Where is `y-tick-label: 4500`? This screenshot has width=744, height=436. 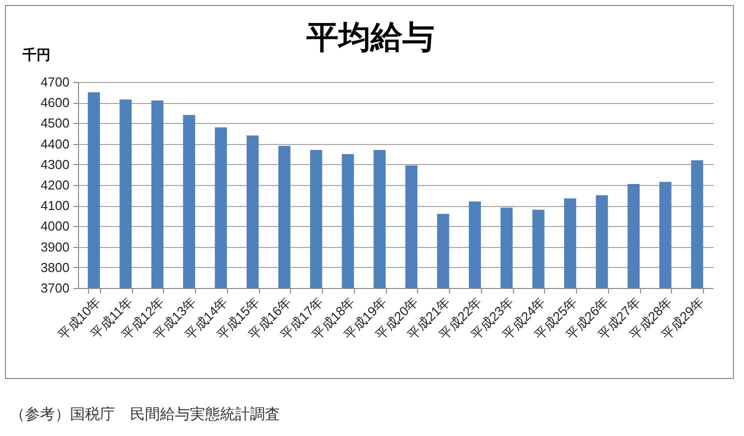 y-tick-label: 4500 is located at coordinates (55, 123).